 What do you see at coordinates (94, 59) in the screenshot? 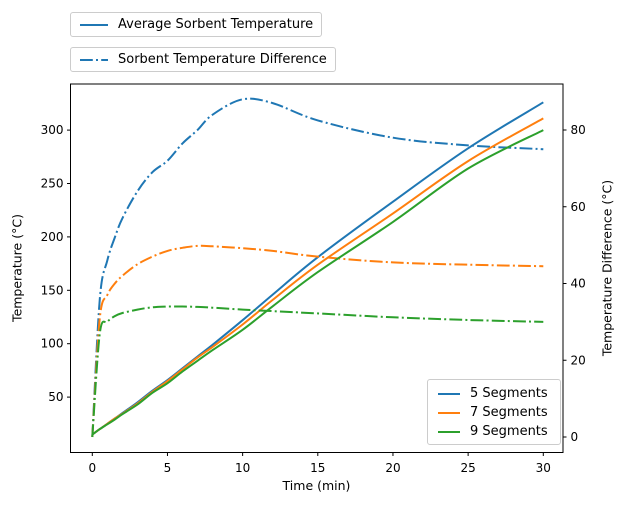
I see `dashdot-line-icon` at bounding box center [94, 59].